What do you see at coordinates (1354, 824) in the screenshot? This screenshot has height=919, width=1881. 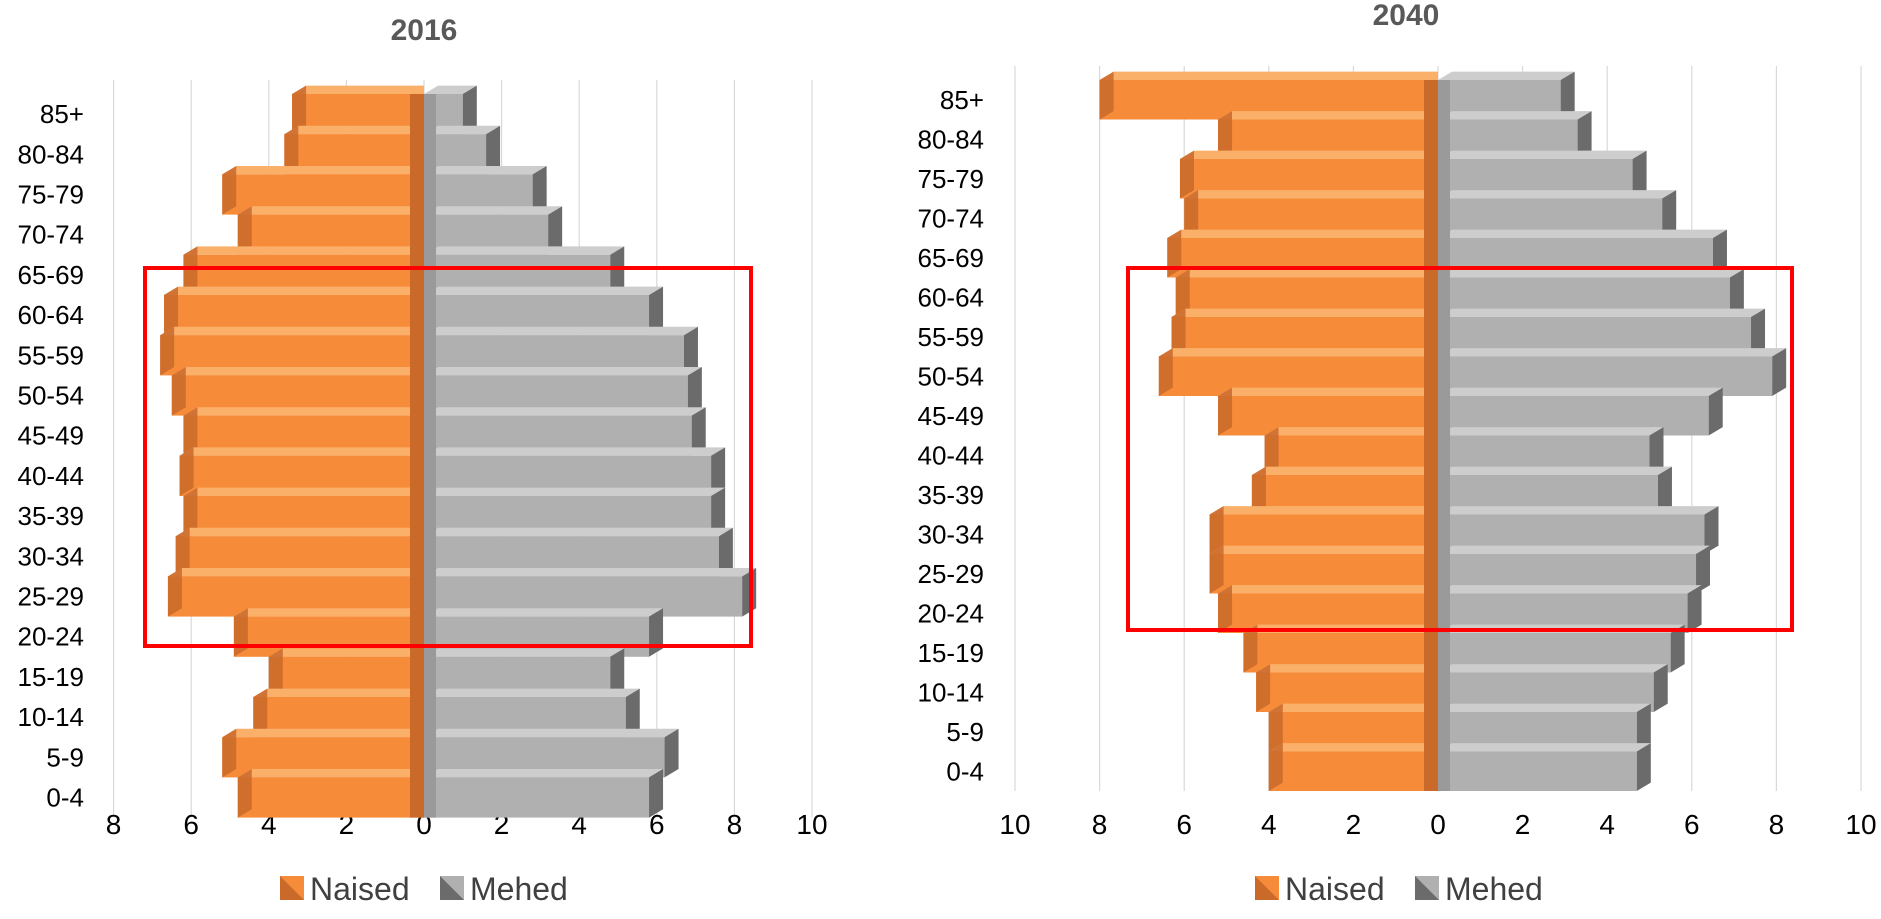 I see `x-tick-label: 2` at bounding box center [1354, 824].